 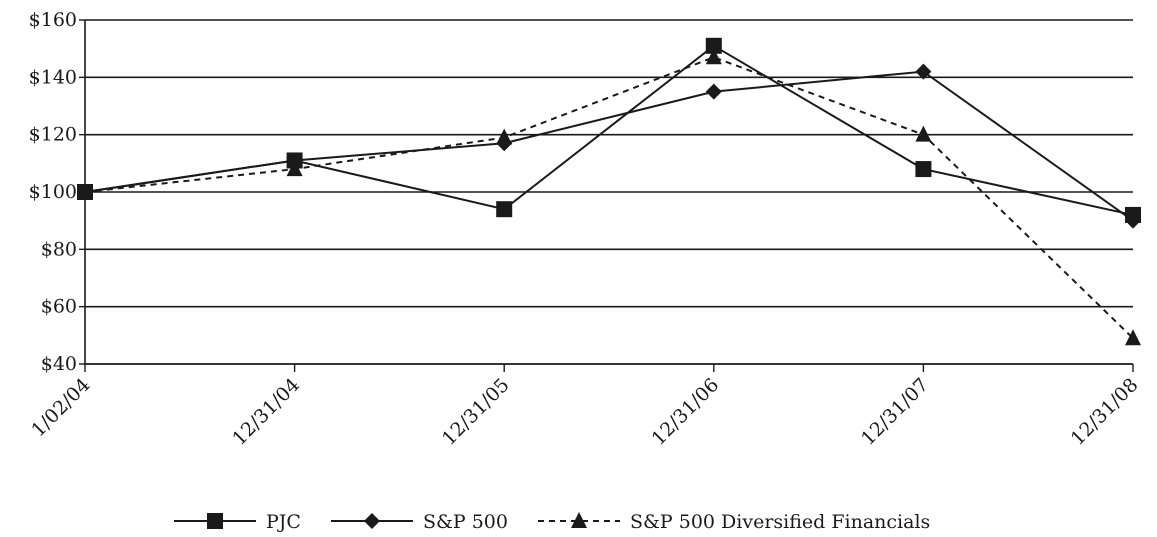 I want to click on legend-item-pjc: PJC, so click(x=237, y=522).